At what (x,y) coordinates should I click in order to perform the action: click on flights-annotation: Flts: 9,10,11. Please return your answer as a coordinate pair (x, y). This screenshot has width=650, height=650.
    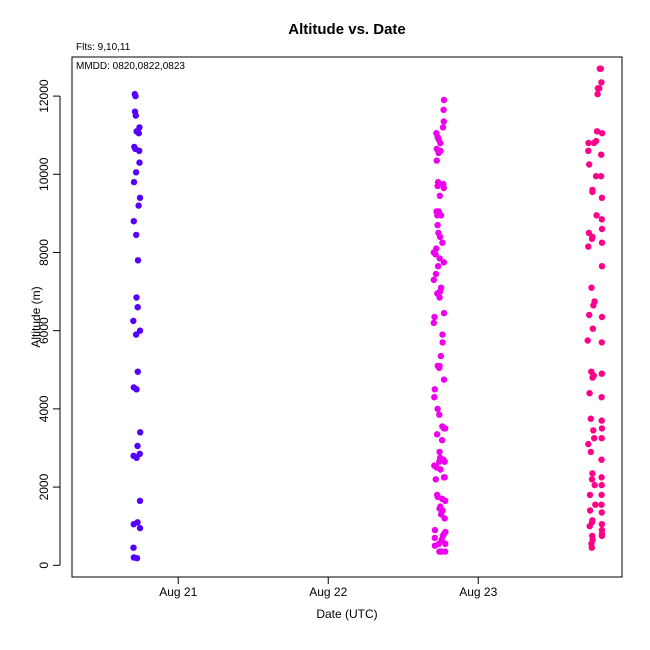
    Looking at the image, I should click on (103, 47).